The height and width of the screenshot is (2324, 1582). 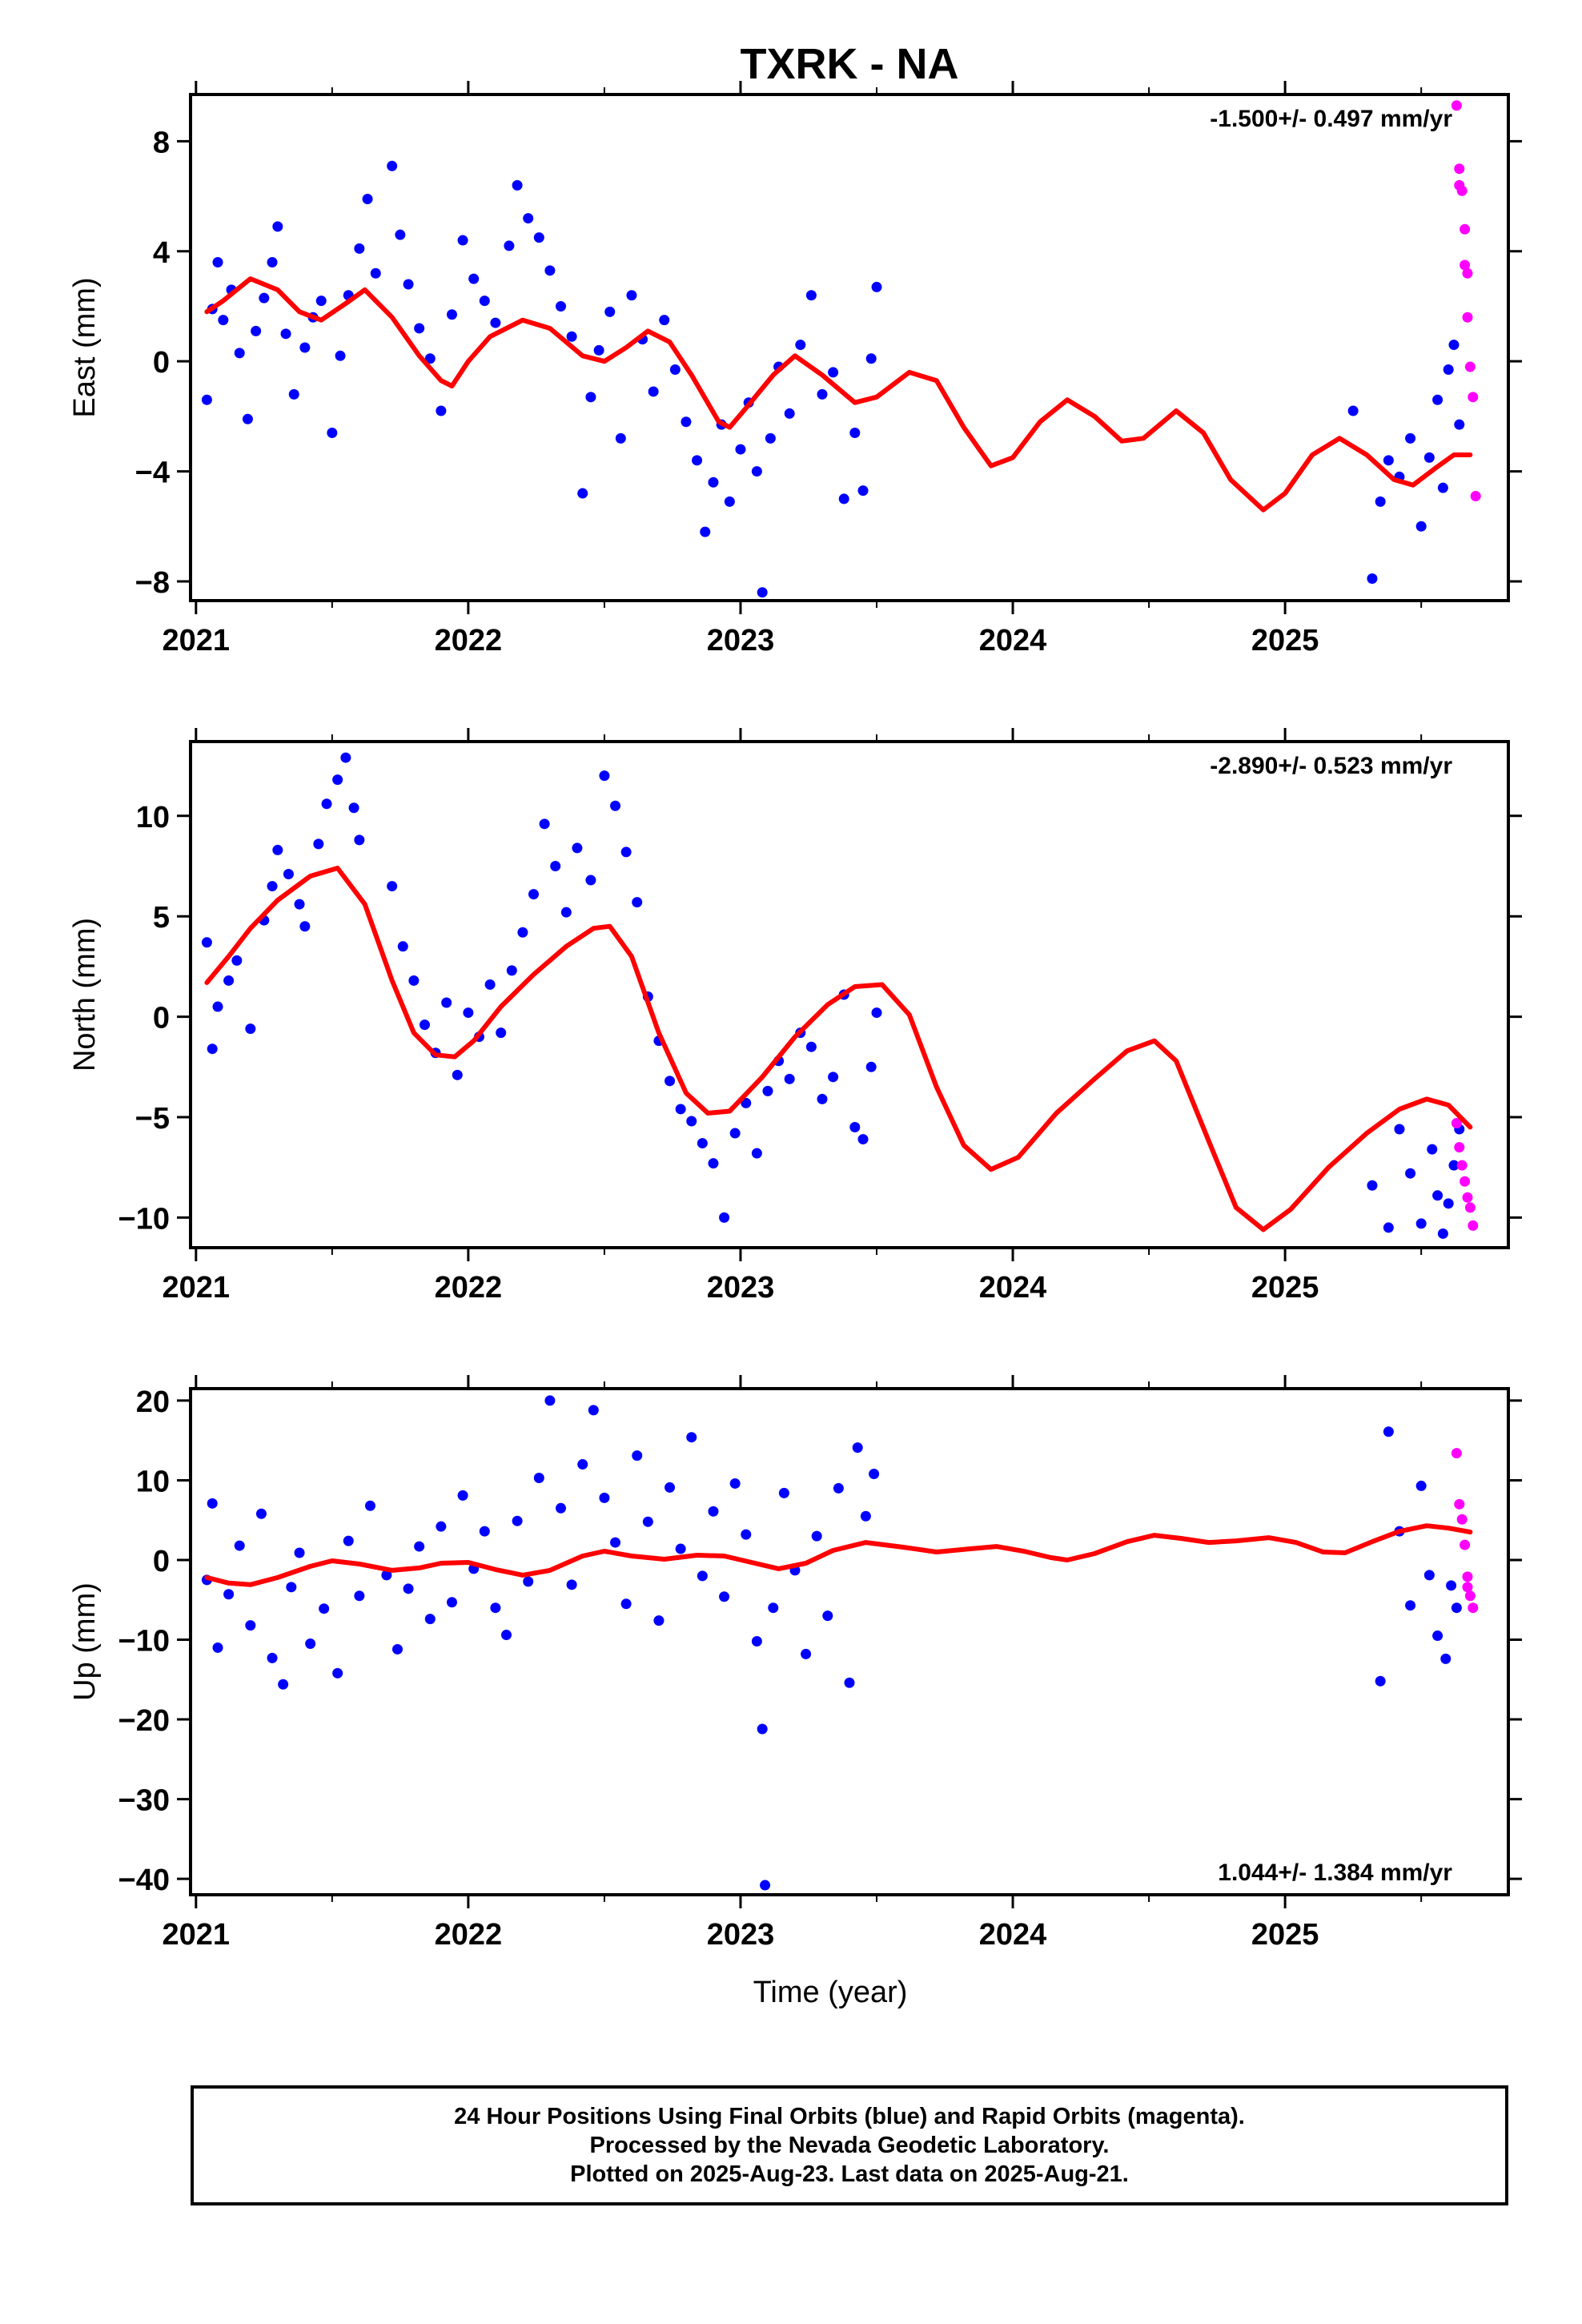 I want to click on up-x-axis-label: Time (year), so click(x=830, y=1992).